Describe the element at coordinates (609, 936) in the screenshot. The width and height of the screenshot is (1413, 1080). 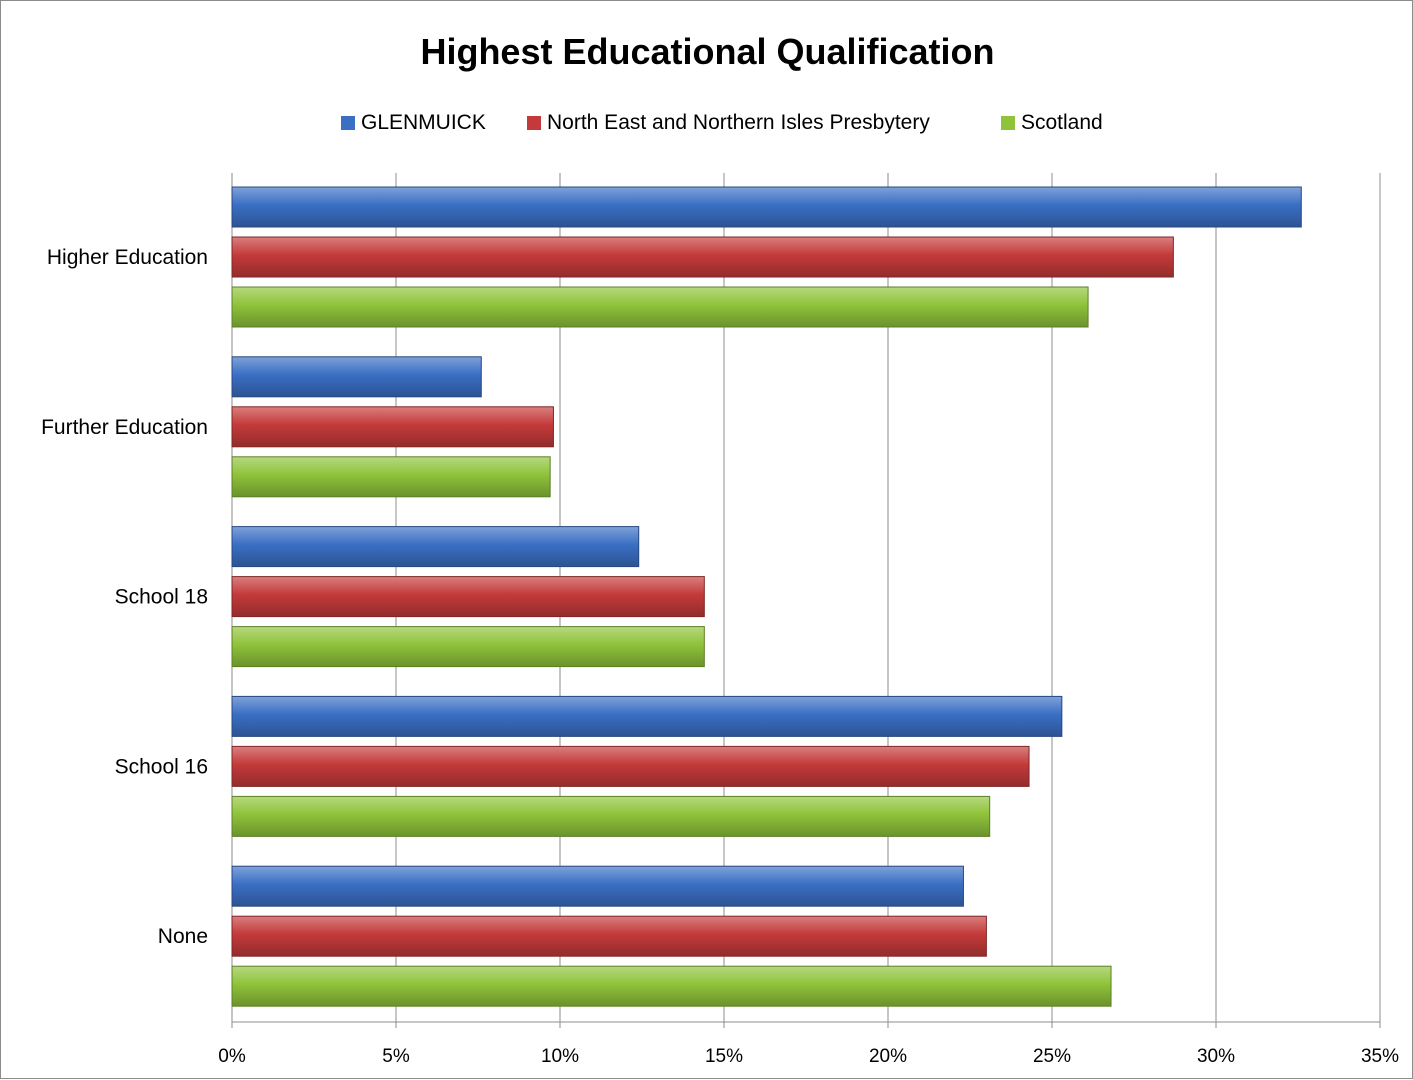
I see `bar-none-north-east-and-northern-isles-presbytery` at that location.